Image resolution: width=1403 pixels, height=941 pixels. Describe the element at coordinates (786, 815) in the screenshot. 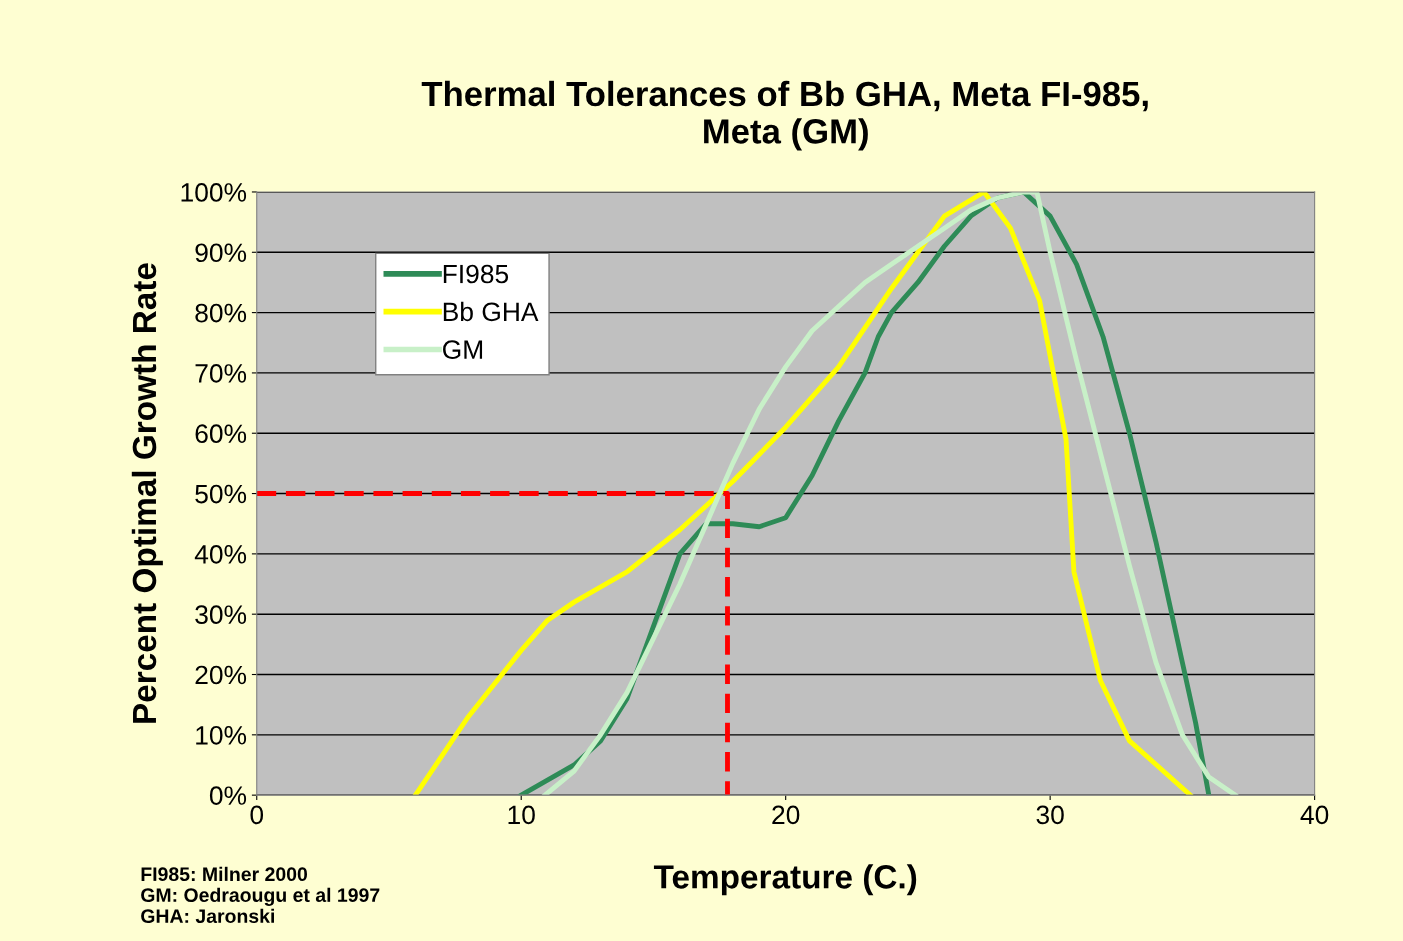

I see `x-tick-label: 20` at that location.